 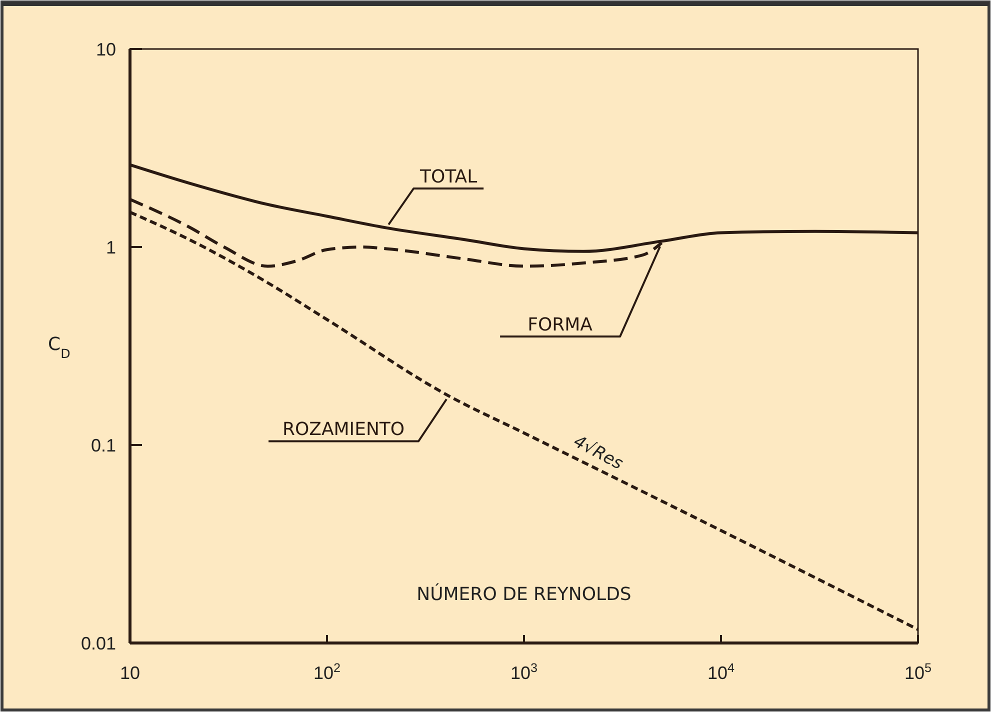 What do you see at coordinates (98, 643) in the screenshot?
I see `y-tick-label: 0.01` at bounding box center [98, 643].